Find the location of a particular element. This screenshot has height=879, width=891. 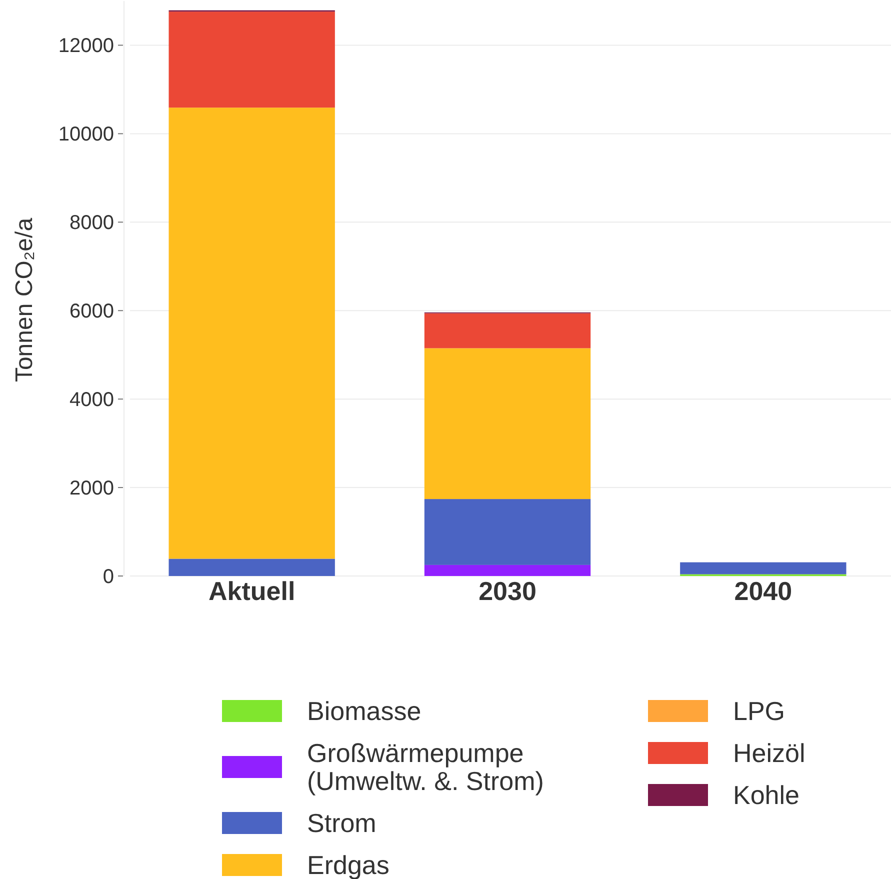

legend-label: LPG is located at coordinates (759, 711).